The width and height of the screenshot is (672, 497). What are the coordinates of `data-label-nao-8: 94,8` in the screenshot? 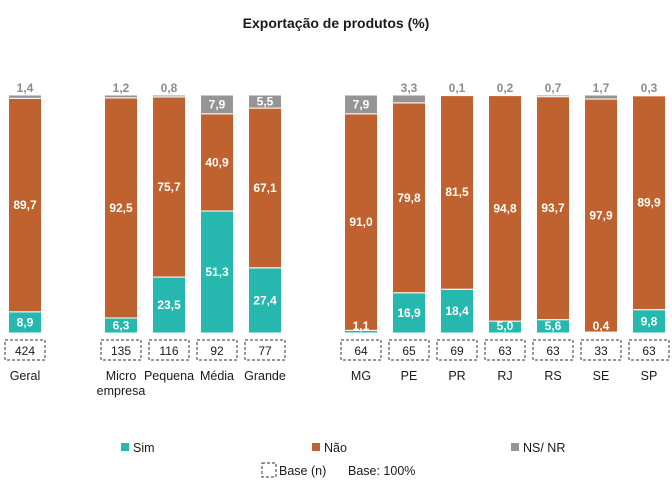 It's located at (505, 208).